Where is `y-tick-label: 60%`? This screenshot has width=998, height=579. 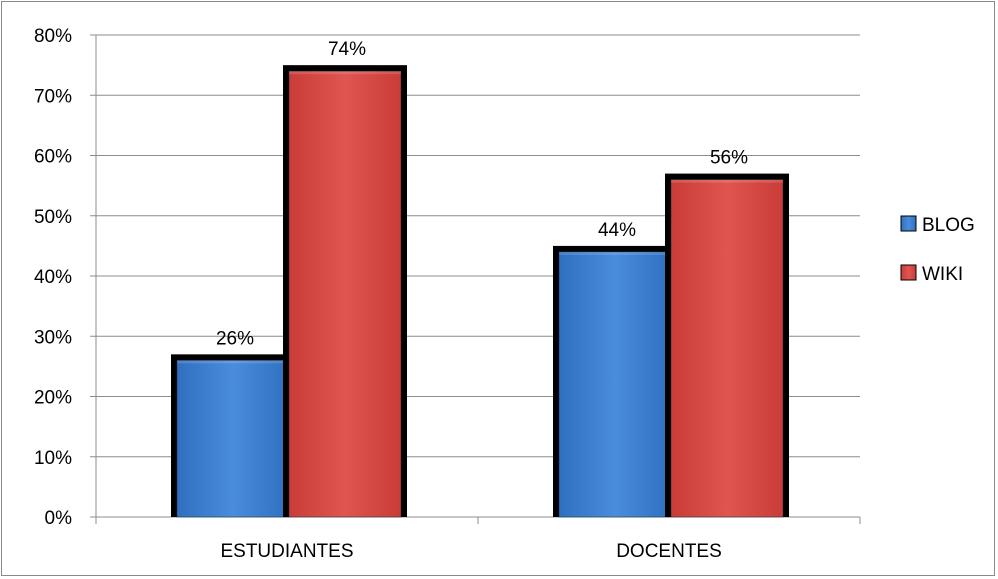
y-tick-label: 60% is located at coordinates (53, 157).